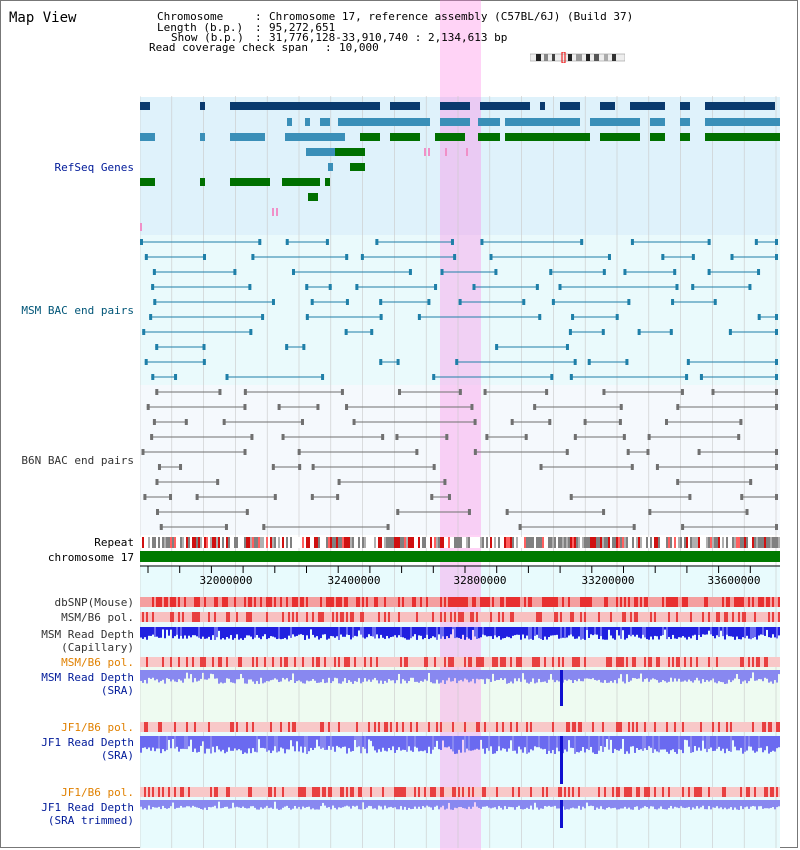 The width and height of the screenshot is (800, 850). What do you see at coordinates (77, 460) in the screenshot?
I see `b6n-bac-label: B6N BAC end pairs` at bounding box center [77, 460].